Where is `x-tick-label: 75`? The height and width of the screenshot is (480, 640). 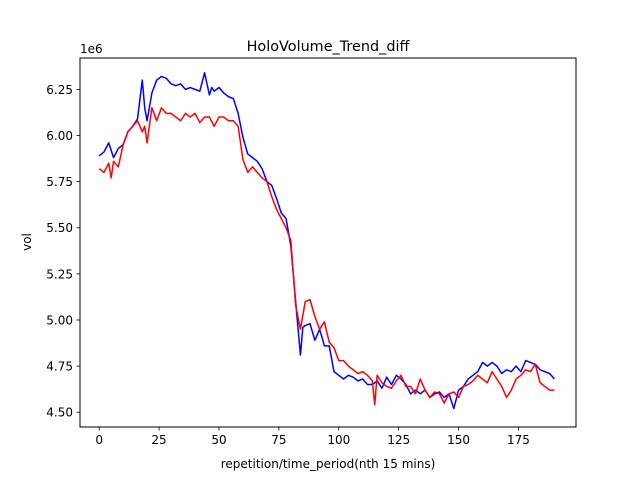
x-tick-label: 75 is located at coordinates (278, 440).